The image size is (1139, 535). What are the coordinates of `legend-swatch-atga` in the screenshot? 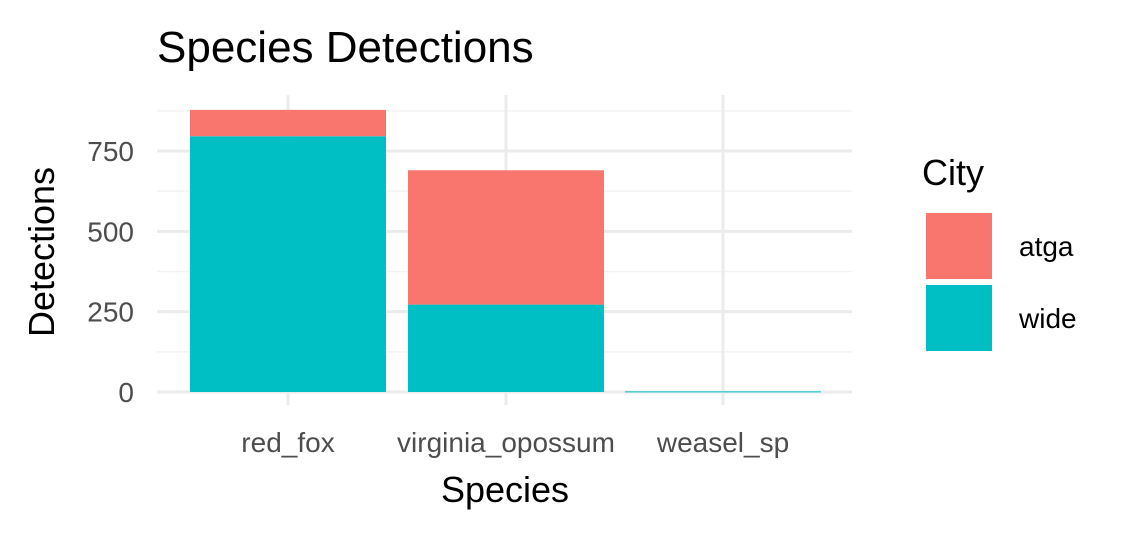 It's located at (959, 246).